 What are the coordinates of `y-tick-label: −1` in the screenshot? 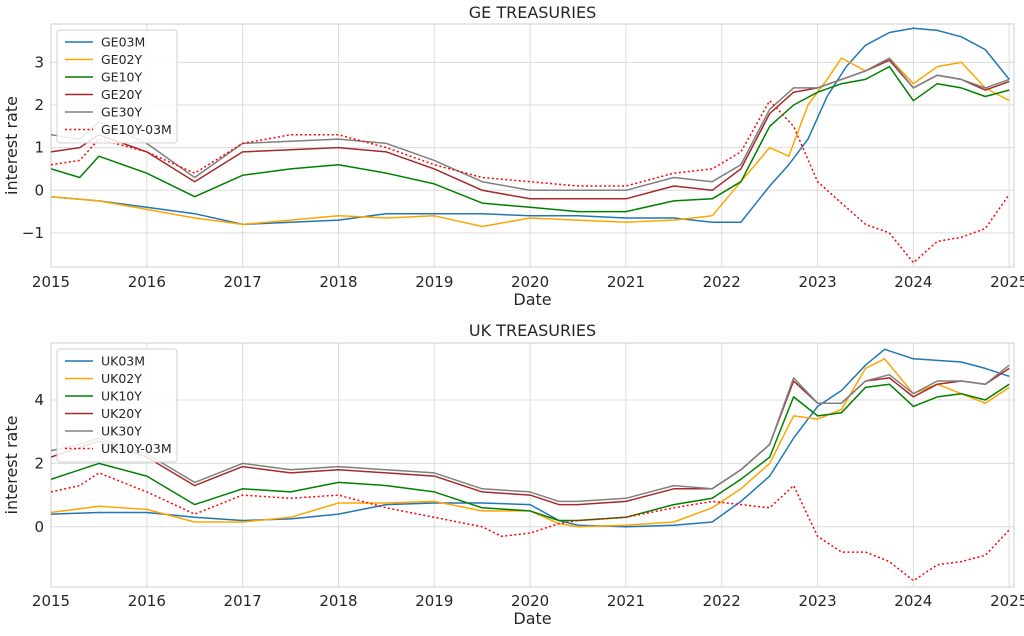 It's located at (33, 233).